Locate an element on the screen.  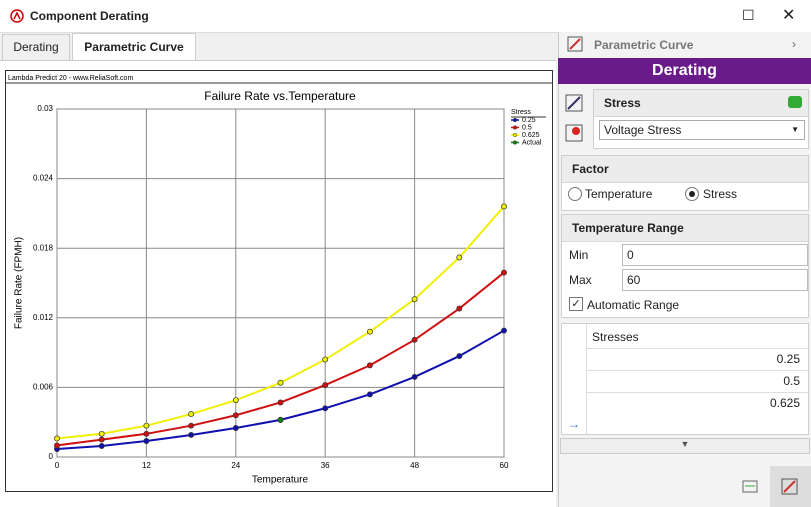
radio-label: Temperature is located at coordinates (619, 194).